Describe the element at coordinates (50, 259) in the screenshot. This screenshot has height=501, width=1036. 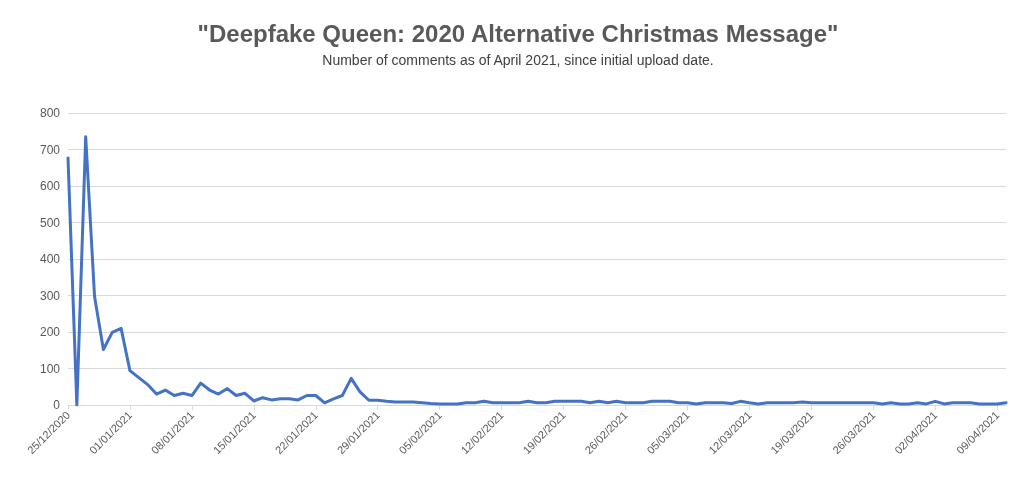
I see `y-tick-label: 400` at that location.